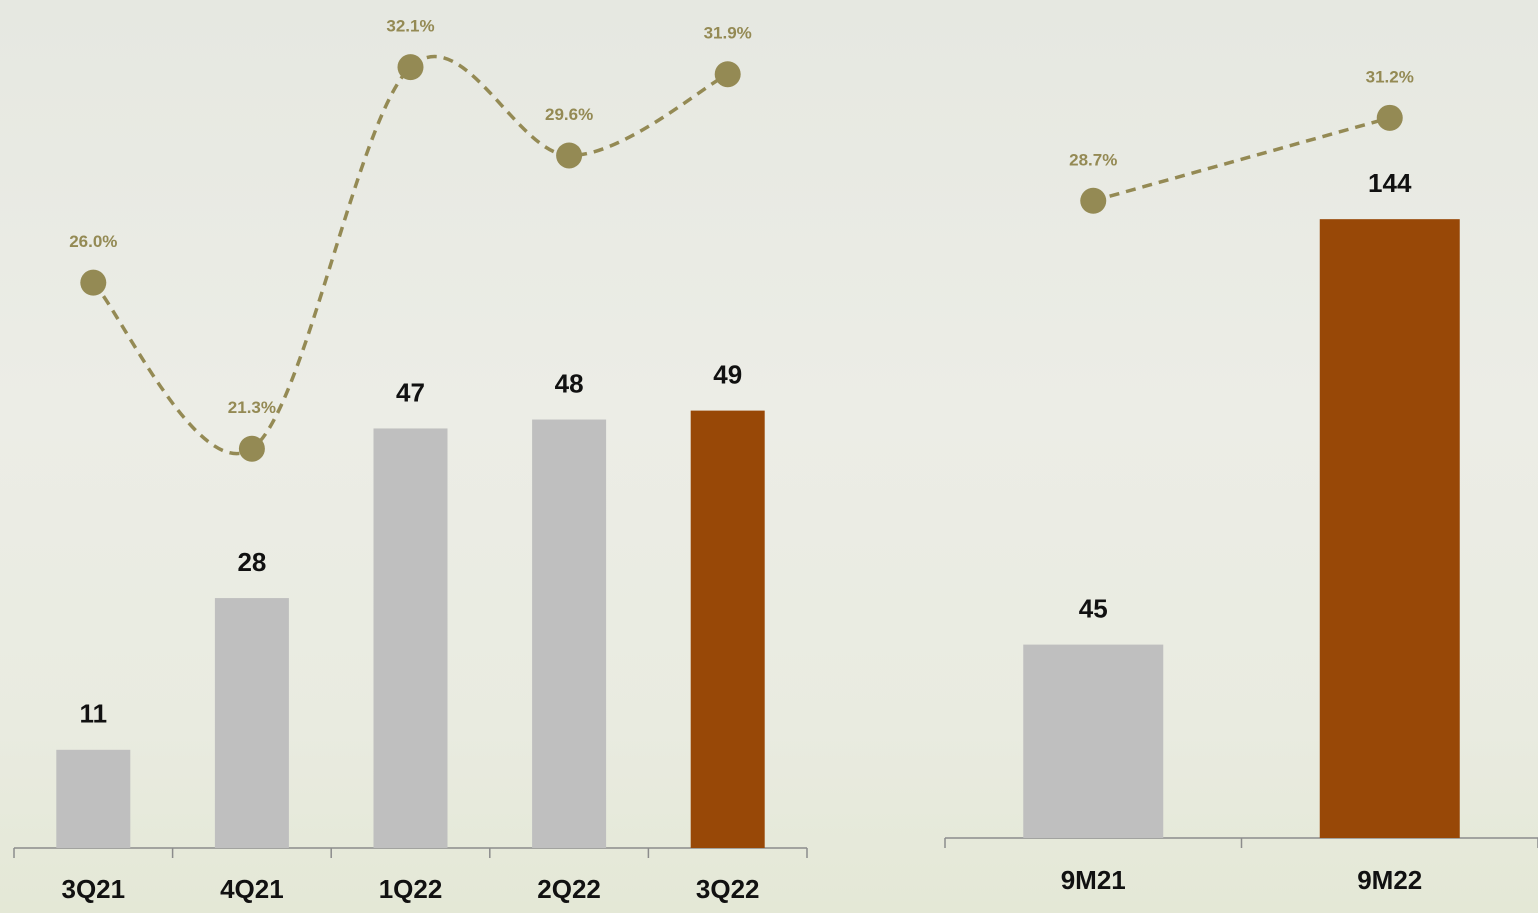 The height and width of the screenshot is (913, 1538). Describe the element at coordinates (1093, 159) in the screenshot. I see `ratio-value-label: 28.7%` at that location.